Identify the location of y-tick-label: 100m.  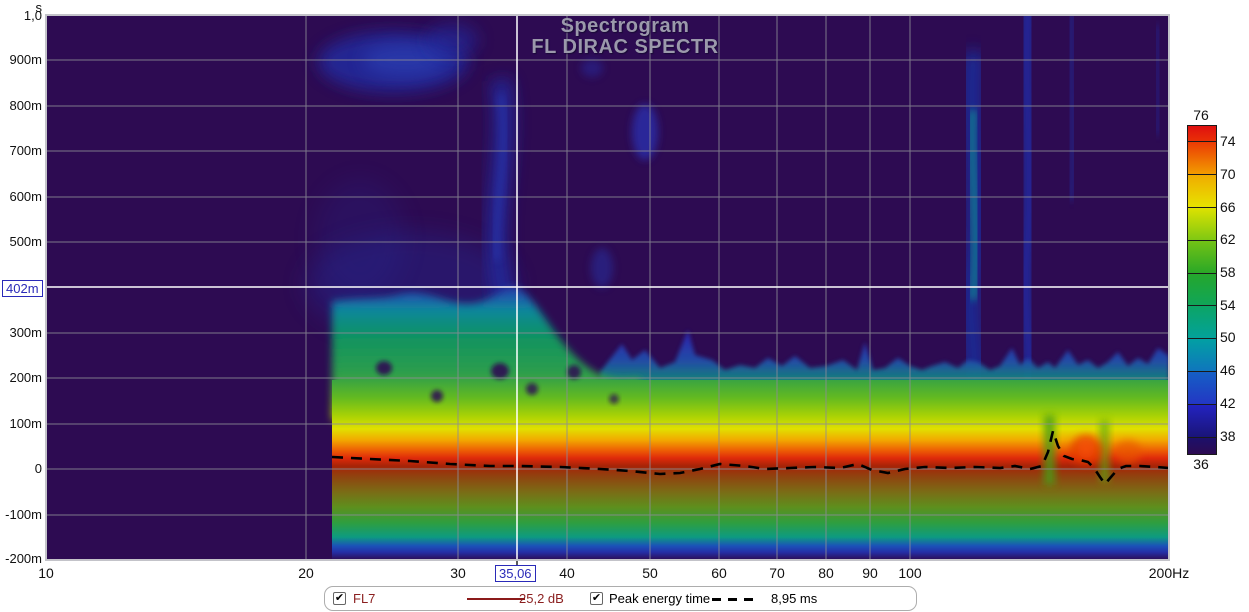
(25, 423).